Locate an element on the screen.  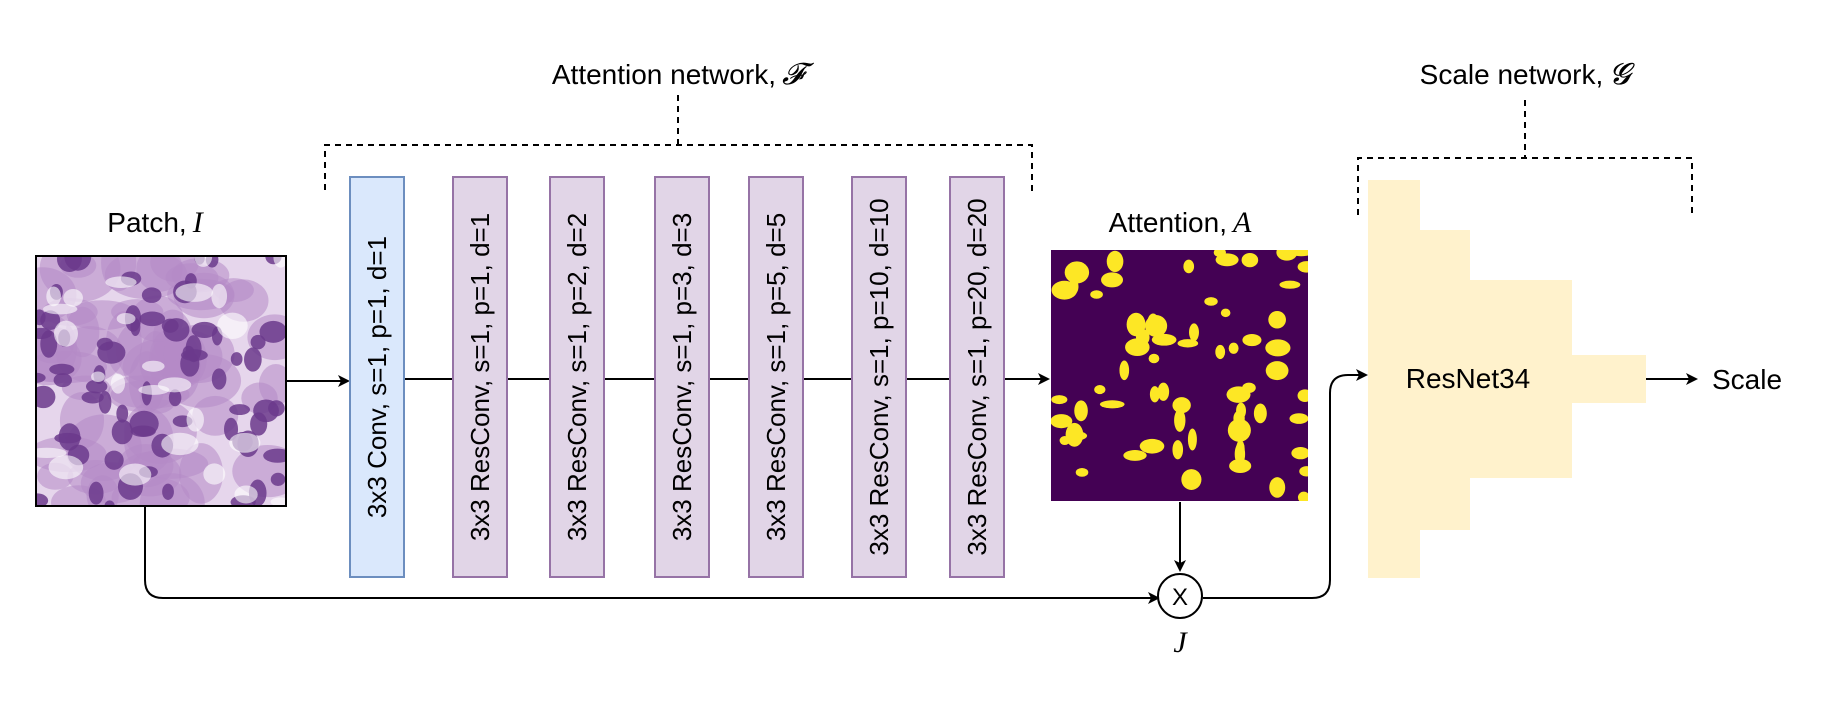
block-label: 3x3 ResConv, s=1, p=10, d=10 is located at coordinates (879, 376).